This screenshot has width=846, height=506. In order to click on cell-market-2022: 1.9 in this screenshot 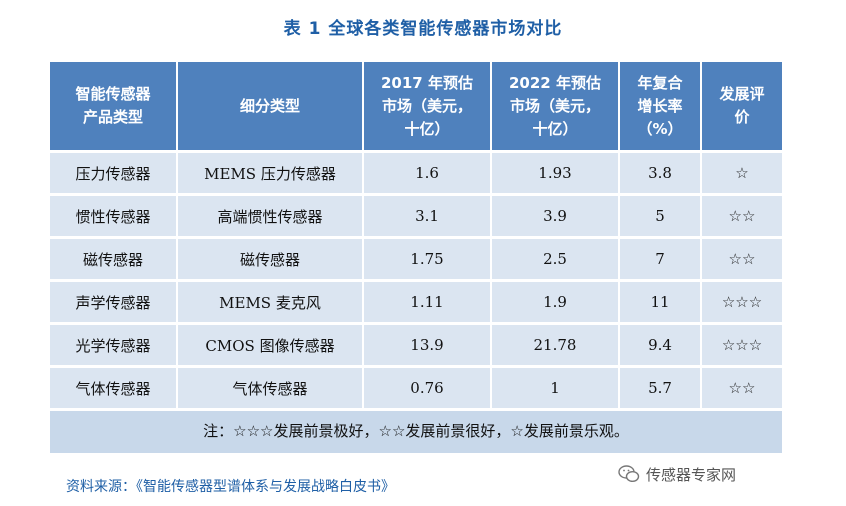, I will do `click(556, 303)`.